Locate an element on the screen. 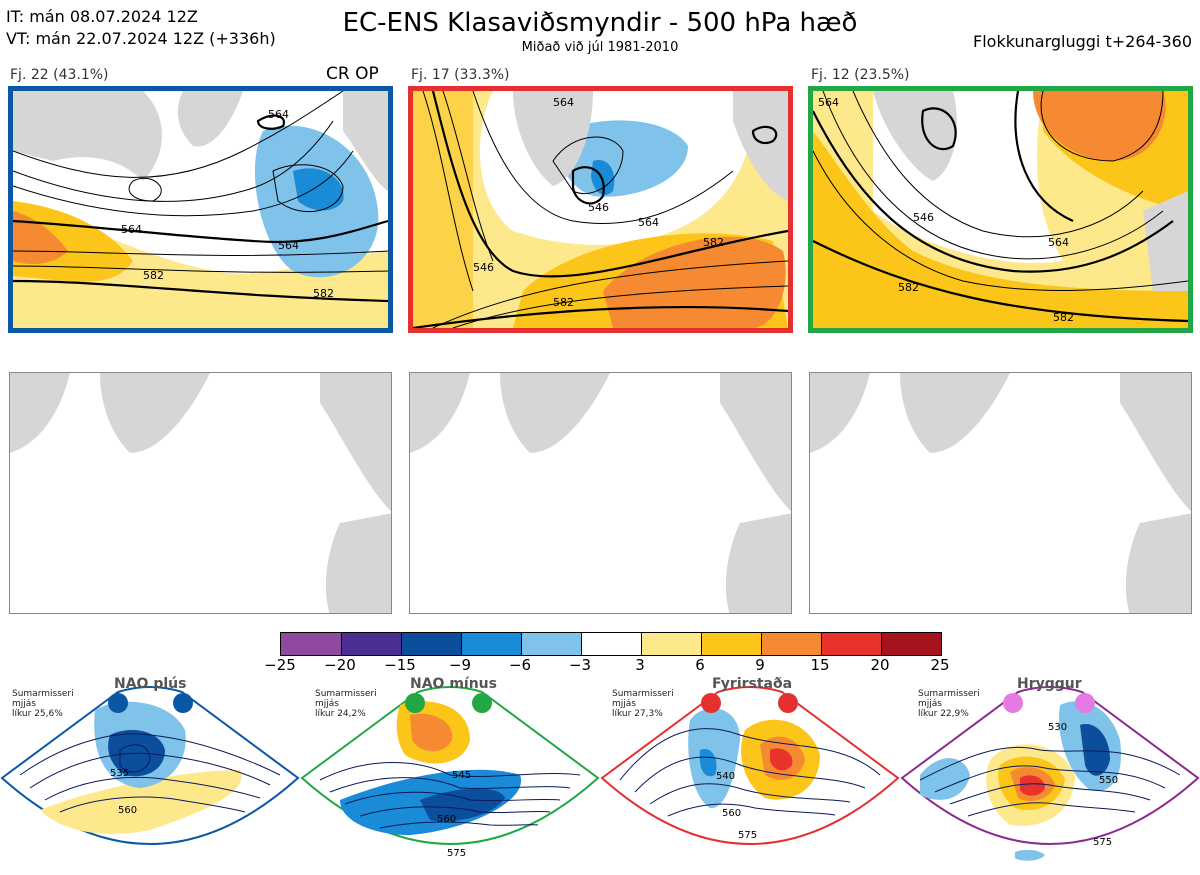 The image size is (1200, 875). regime-2-season: Sumarmisseri is located at coordinates (346, 694).